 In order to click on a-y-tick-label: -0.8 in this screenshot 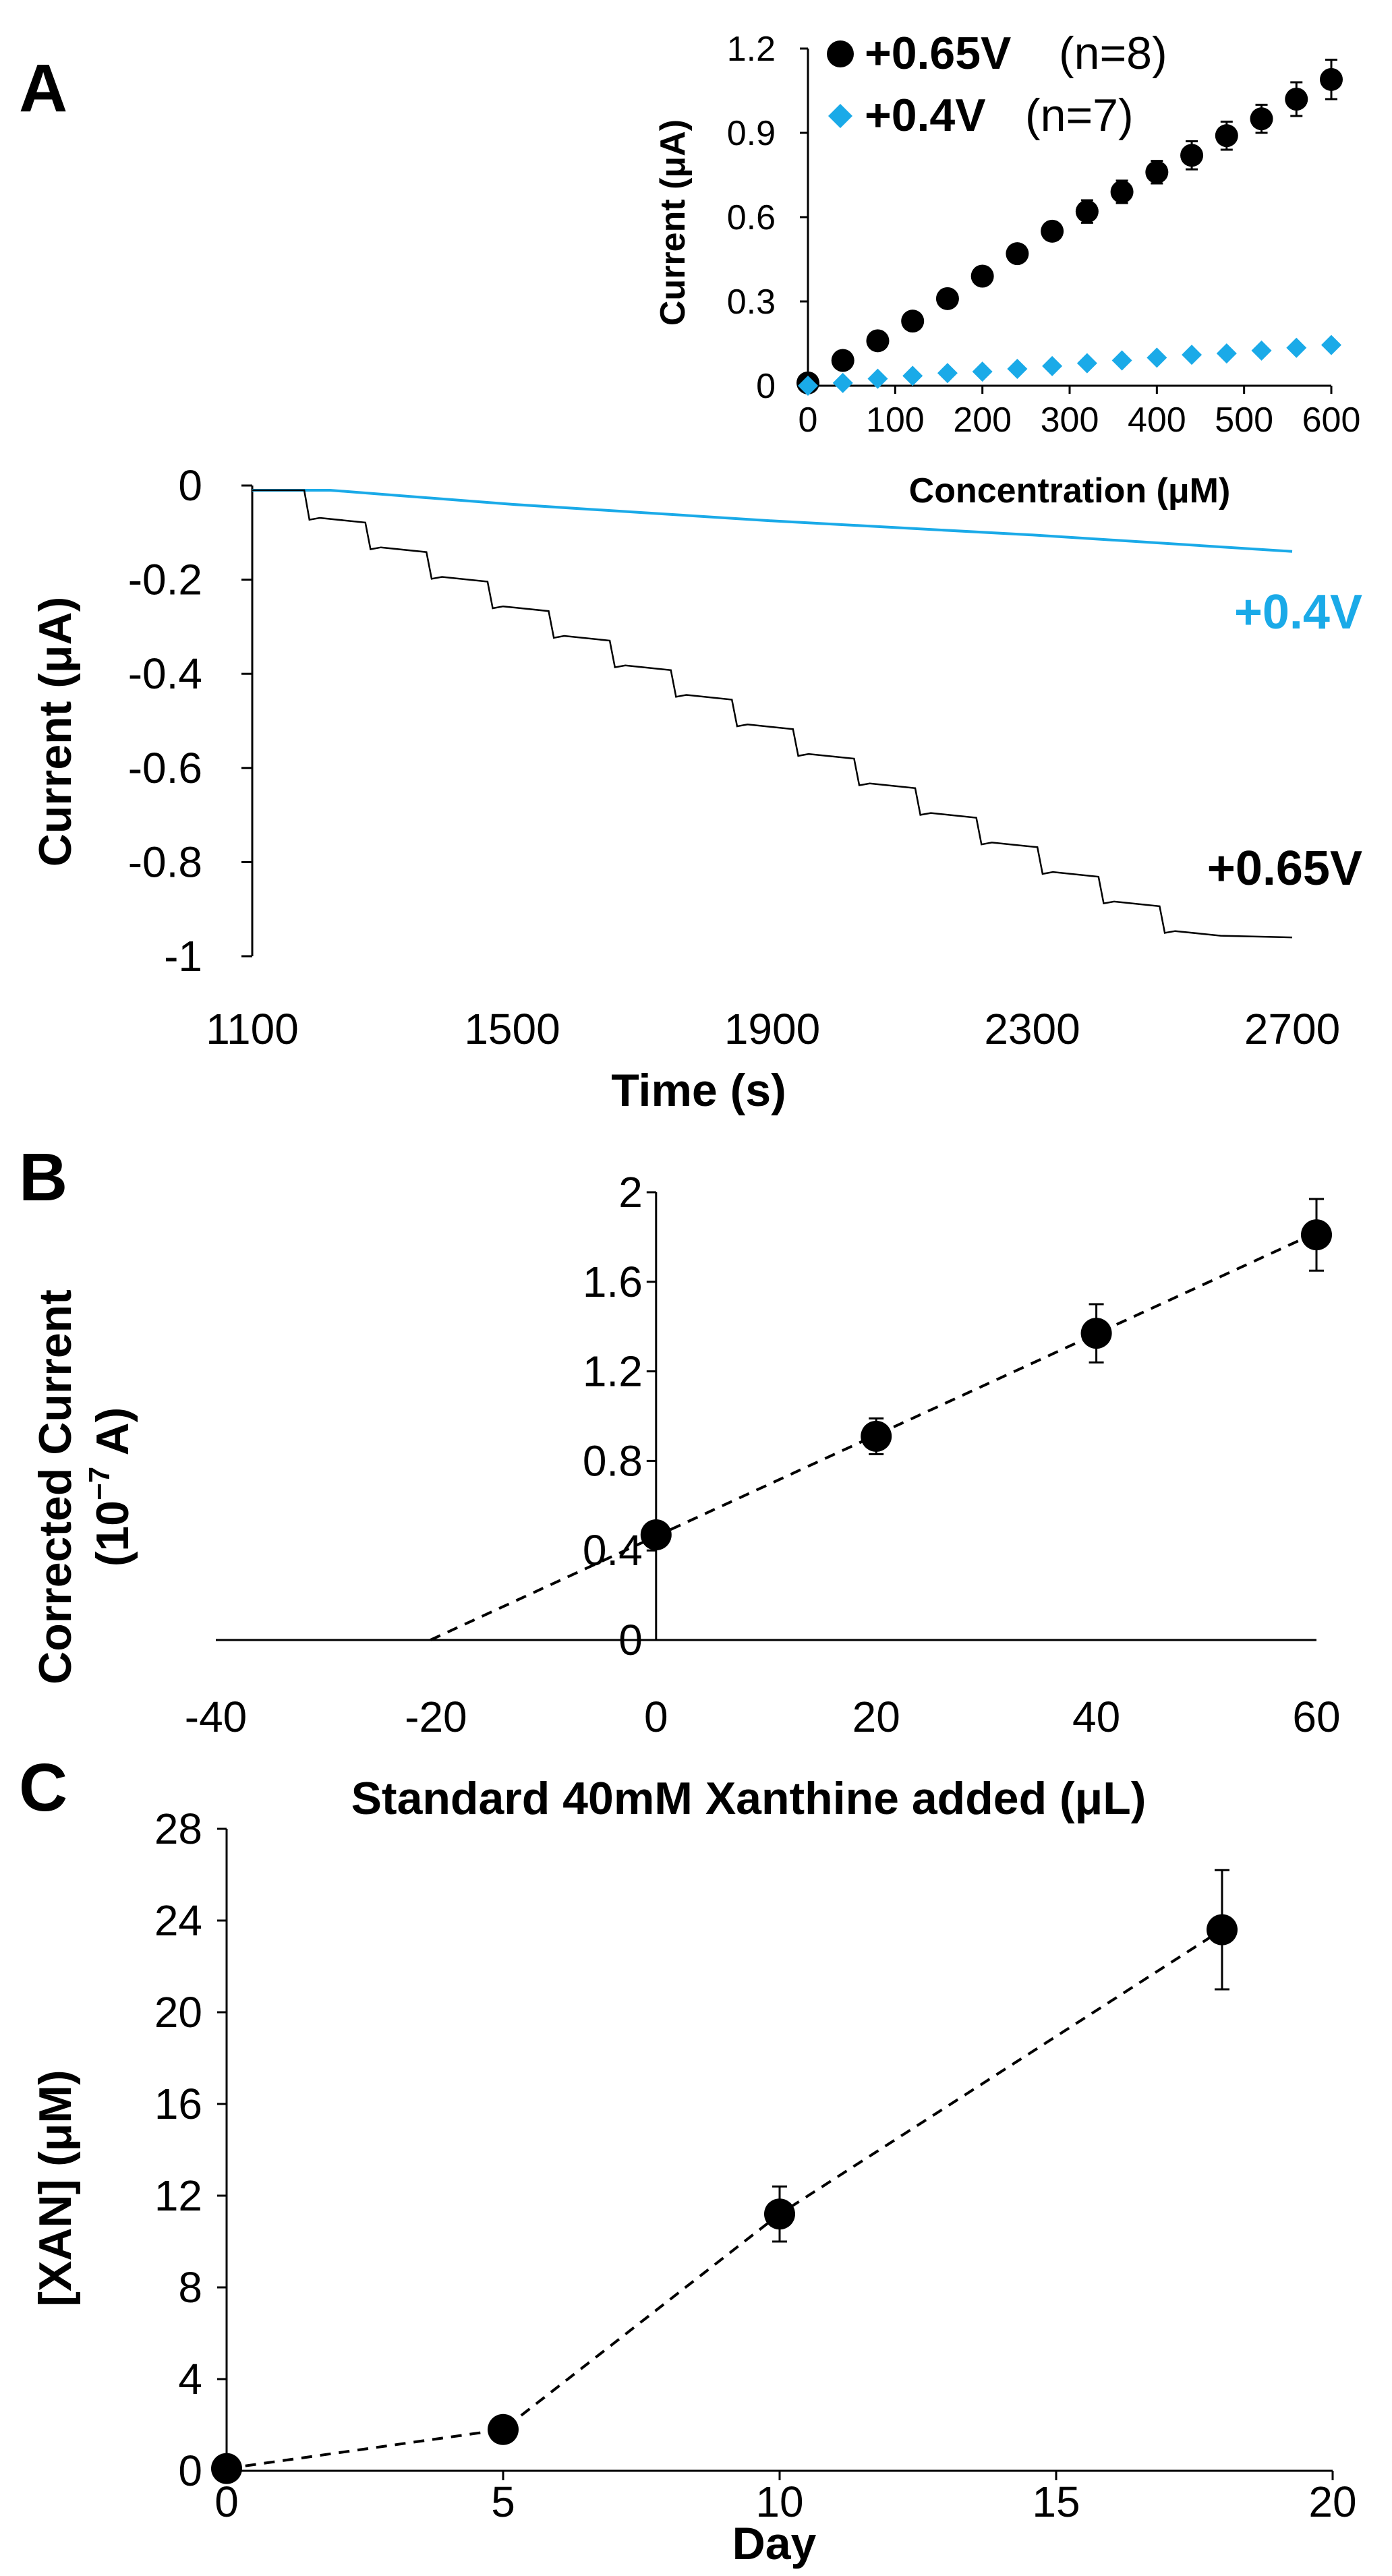, I will do `click(165, 862)`.